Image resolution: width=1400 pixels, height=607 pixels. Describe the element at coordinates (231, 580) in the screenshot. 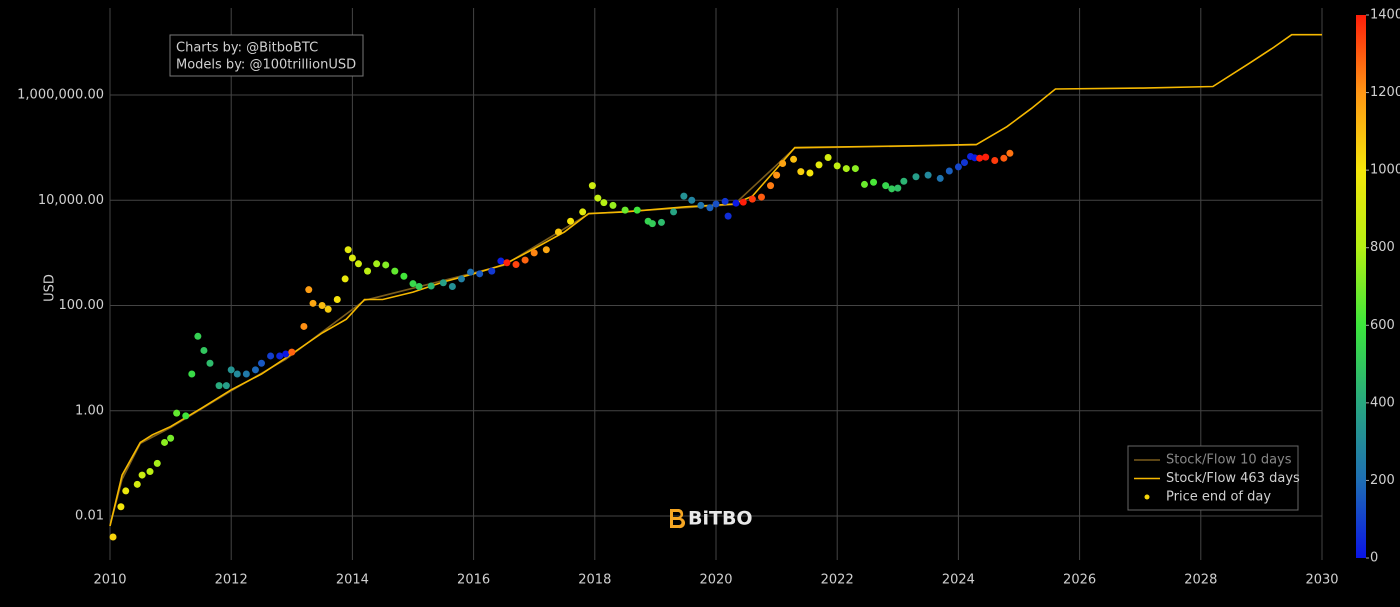

I see `x-tick-label: 2012` at that location.